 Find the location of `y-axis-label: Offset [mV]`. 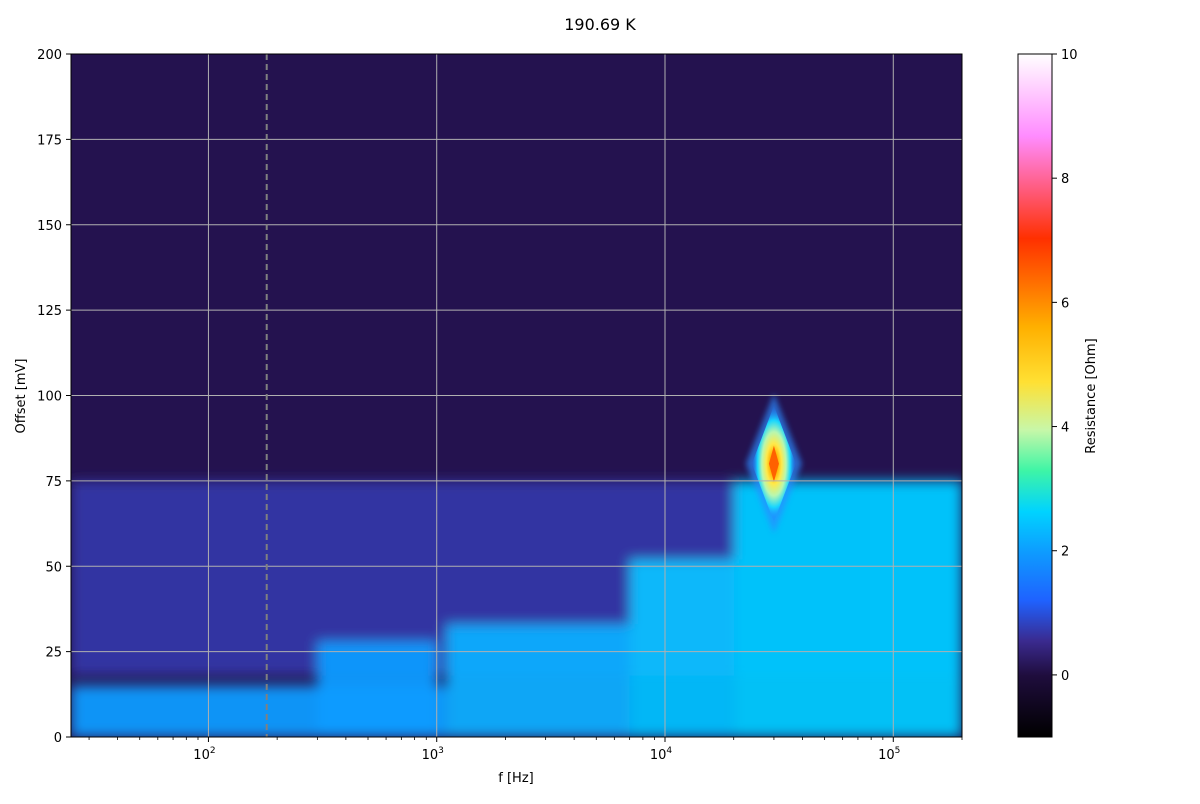

y-axis-label: Offset [mV] is located at coordinates (21, 396).